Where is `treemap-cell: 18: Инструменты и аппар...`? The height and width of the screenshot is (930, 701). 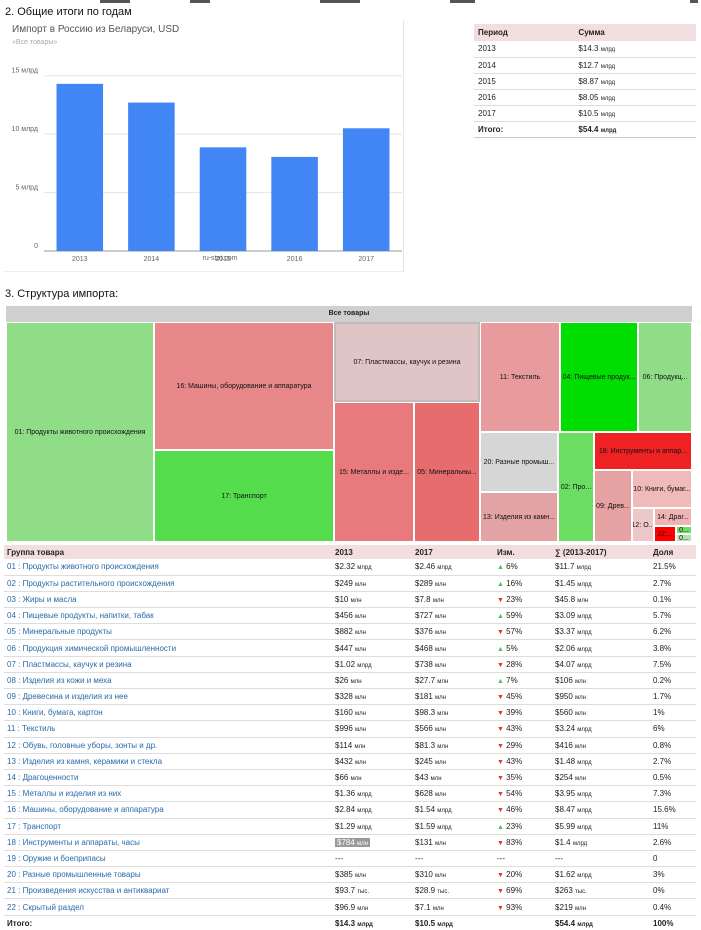
treemap-cell: 18: Инструменты и аппар... is located at coordinates (643, 451).